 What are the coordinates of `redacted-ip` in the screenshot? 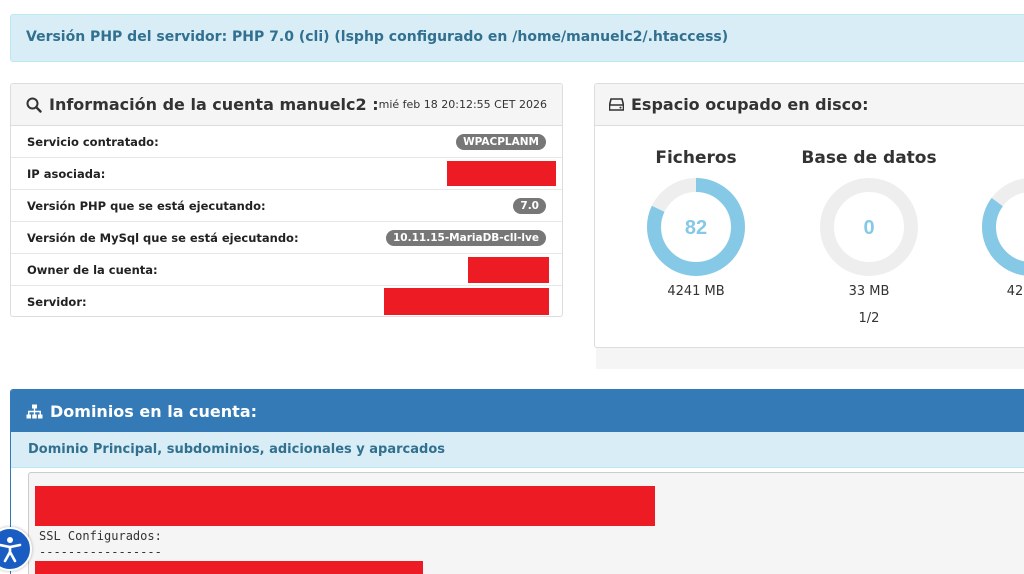 It's located at (501, 173).